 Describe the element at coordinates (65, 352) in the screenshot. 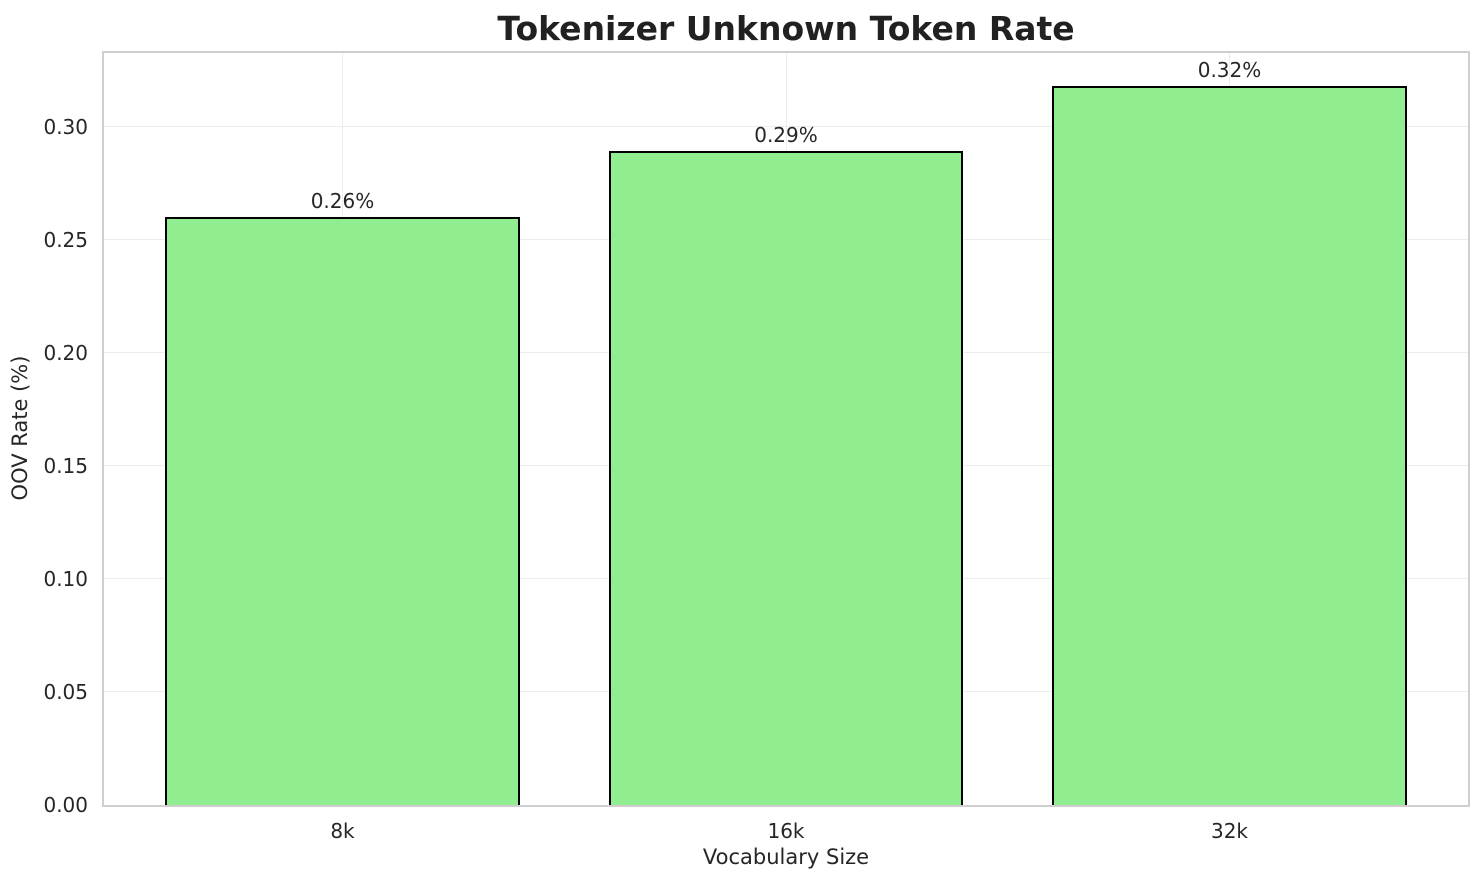

I see `y-tick-label-0.20: 0.20` at that location.